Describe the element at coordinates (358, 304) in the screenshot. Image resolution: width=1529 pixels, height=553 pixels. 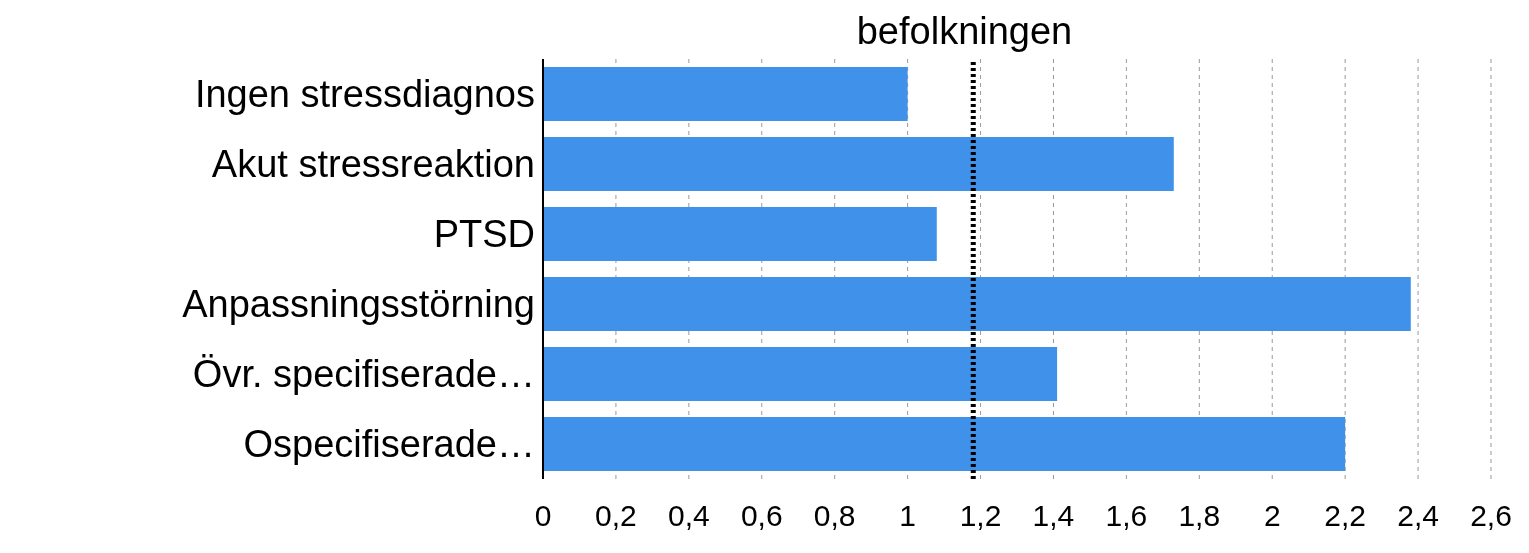
I see `y-tick-label: Anpassningsstörning` at that location.